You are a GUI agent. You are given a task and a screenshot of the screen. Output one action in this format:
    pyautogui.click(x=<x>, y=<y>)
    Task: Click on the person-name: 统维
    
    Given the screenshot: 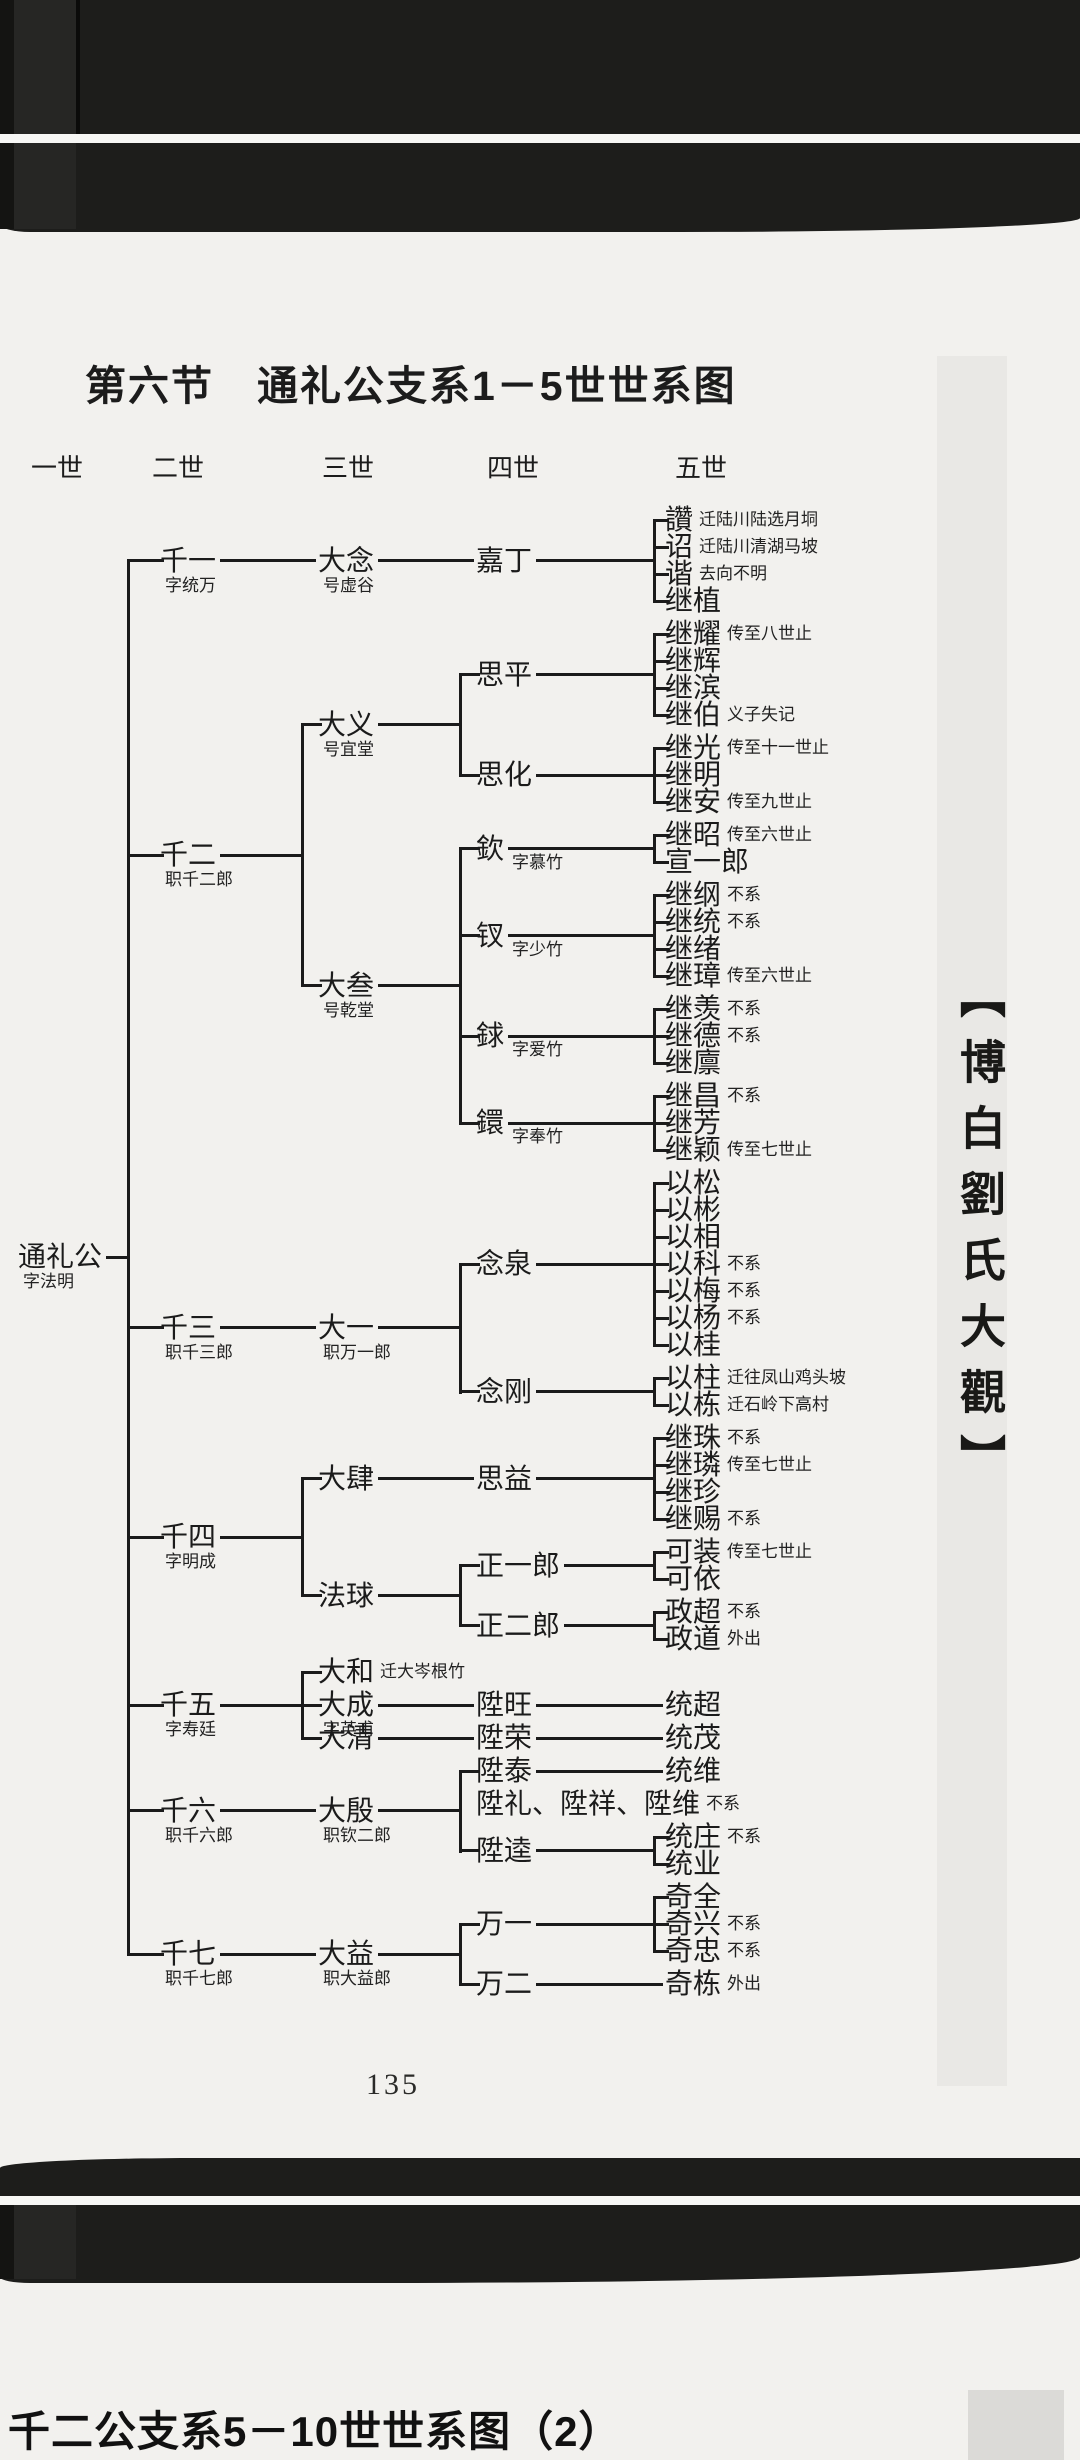 What is the action you would take?
    pyautogui.click(x=693, y=1770)
    